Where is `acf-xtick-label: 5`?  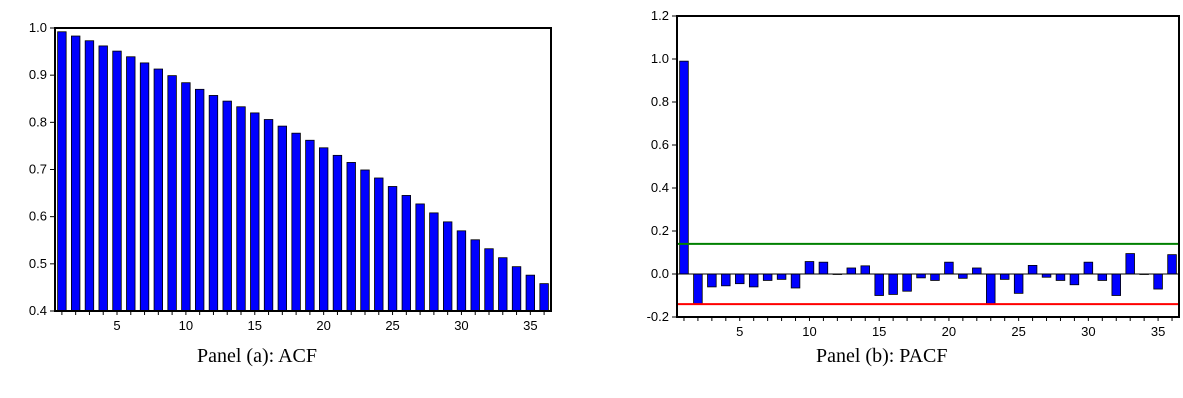 acf-xtick-label: 5 is located at coordinates (116, 325).